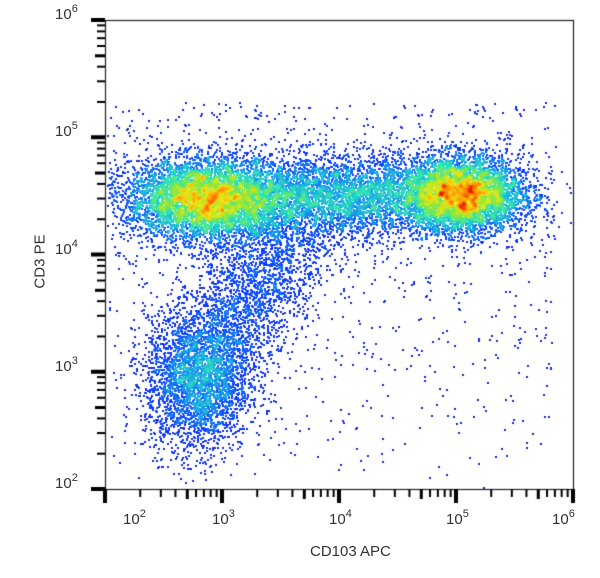  What do you see at coordinates (66, 13) in the screenshot?
I see `y-tick-label: 10⁶` at bounding box center [66, 13].